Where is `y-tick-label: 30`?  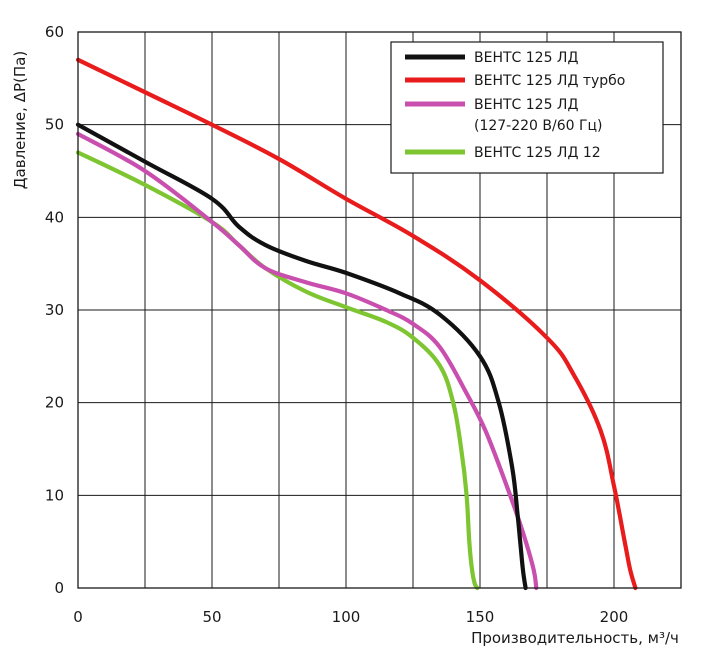 y-tick-label: 30 is located at coordinates (54, 310).